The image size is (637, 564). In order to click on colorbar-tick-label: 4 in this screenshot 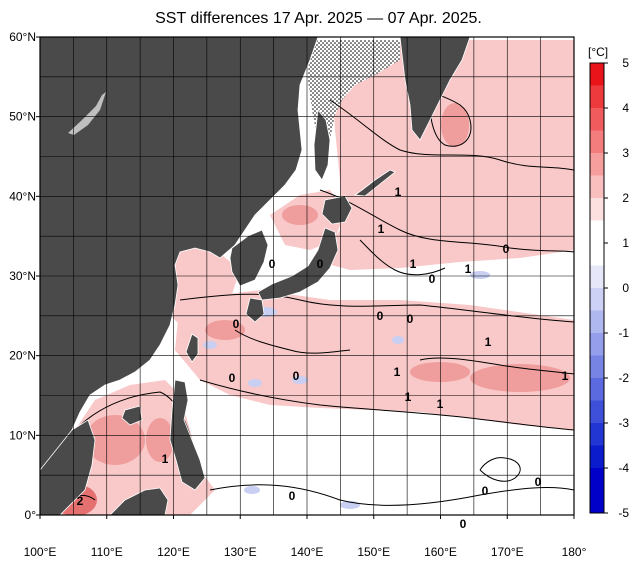, I will do `click(625, 108)`.